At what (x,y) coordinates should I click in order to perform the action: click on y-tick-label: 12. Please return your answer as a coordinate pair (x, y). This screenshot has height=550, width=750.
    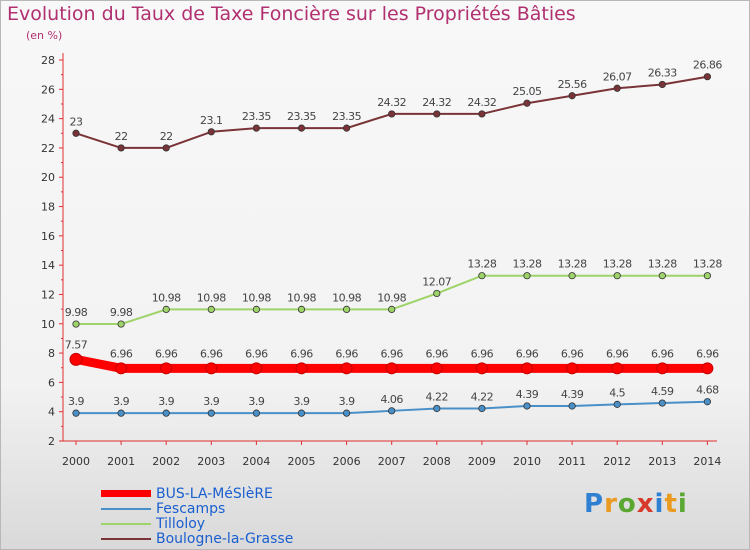
    Looking at the image, I should click on (48, 294).